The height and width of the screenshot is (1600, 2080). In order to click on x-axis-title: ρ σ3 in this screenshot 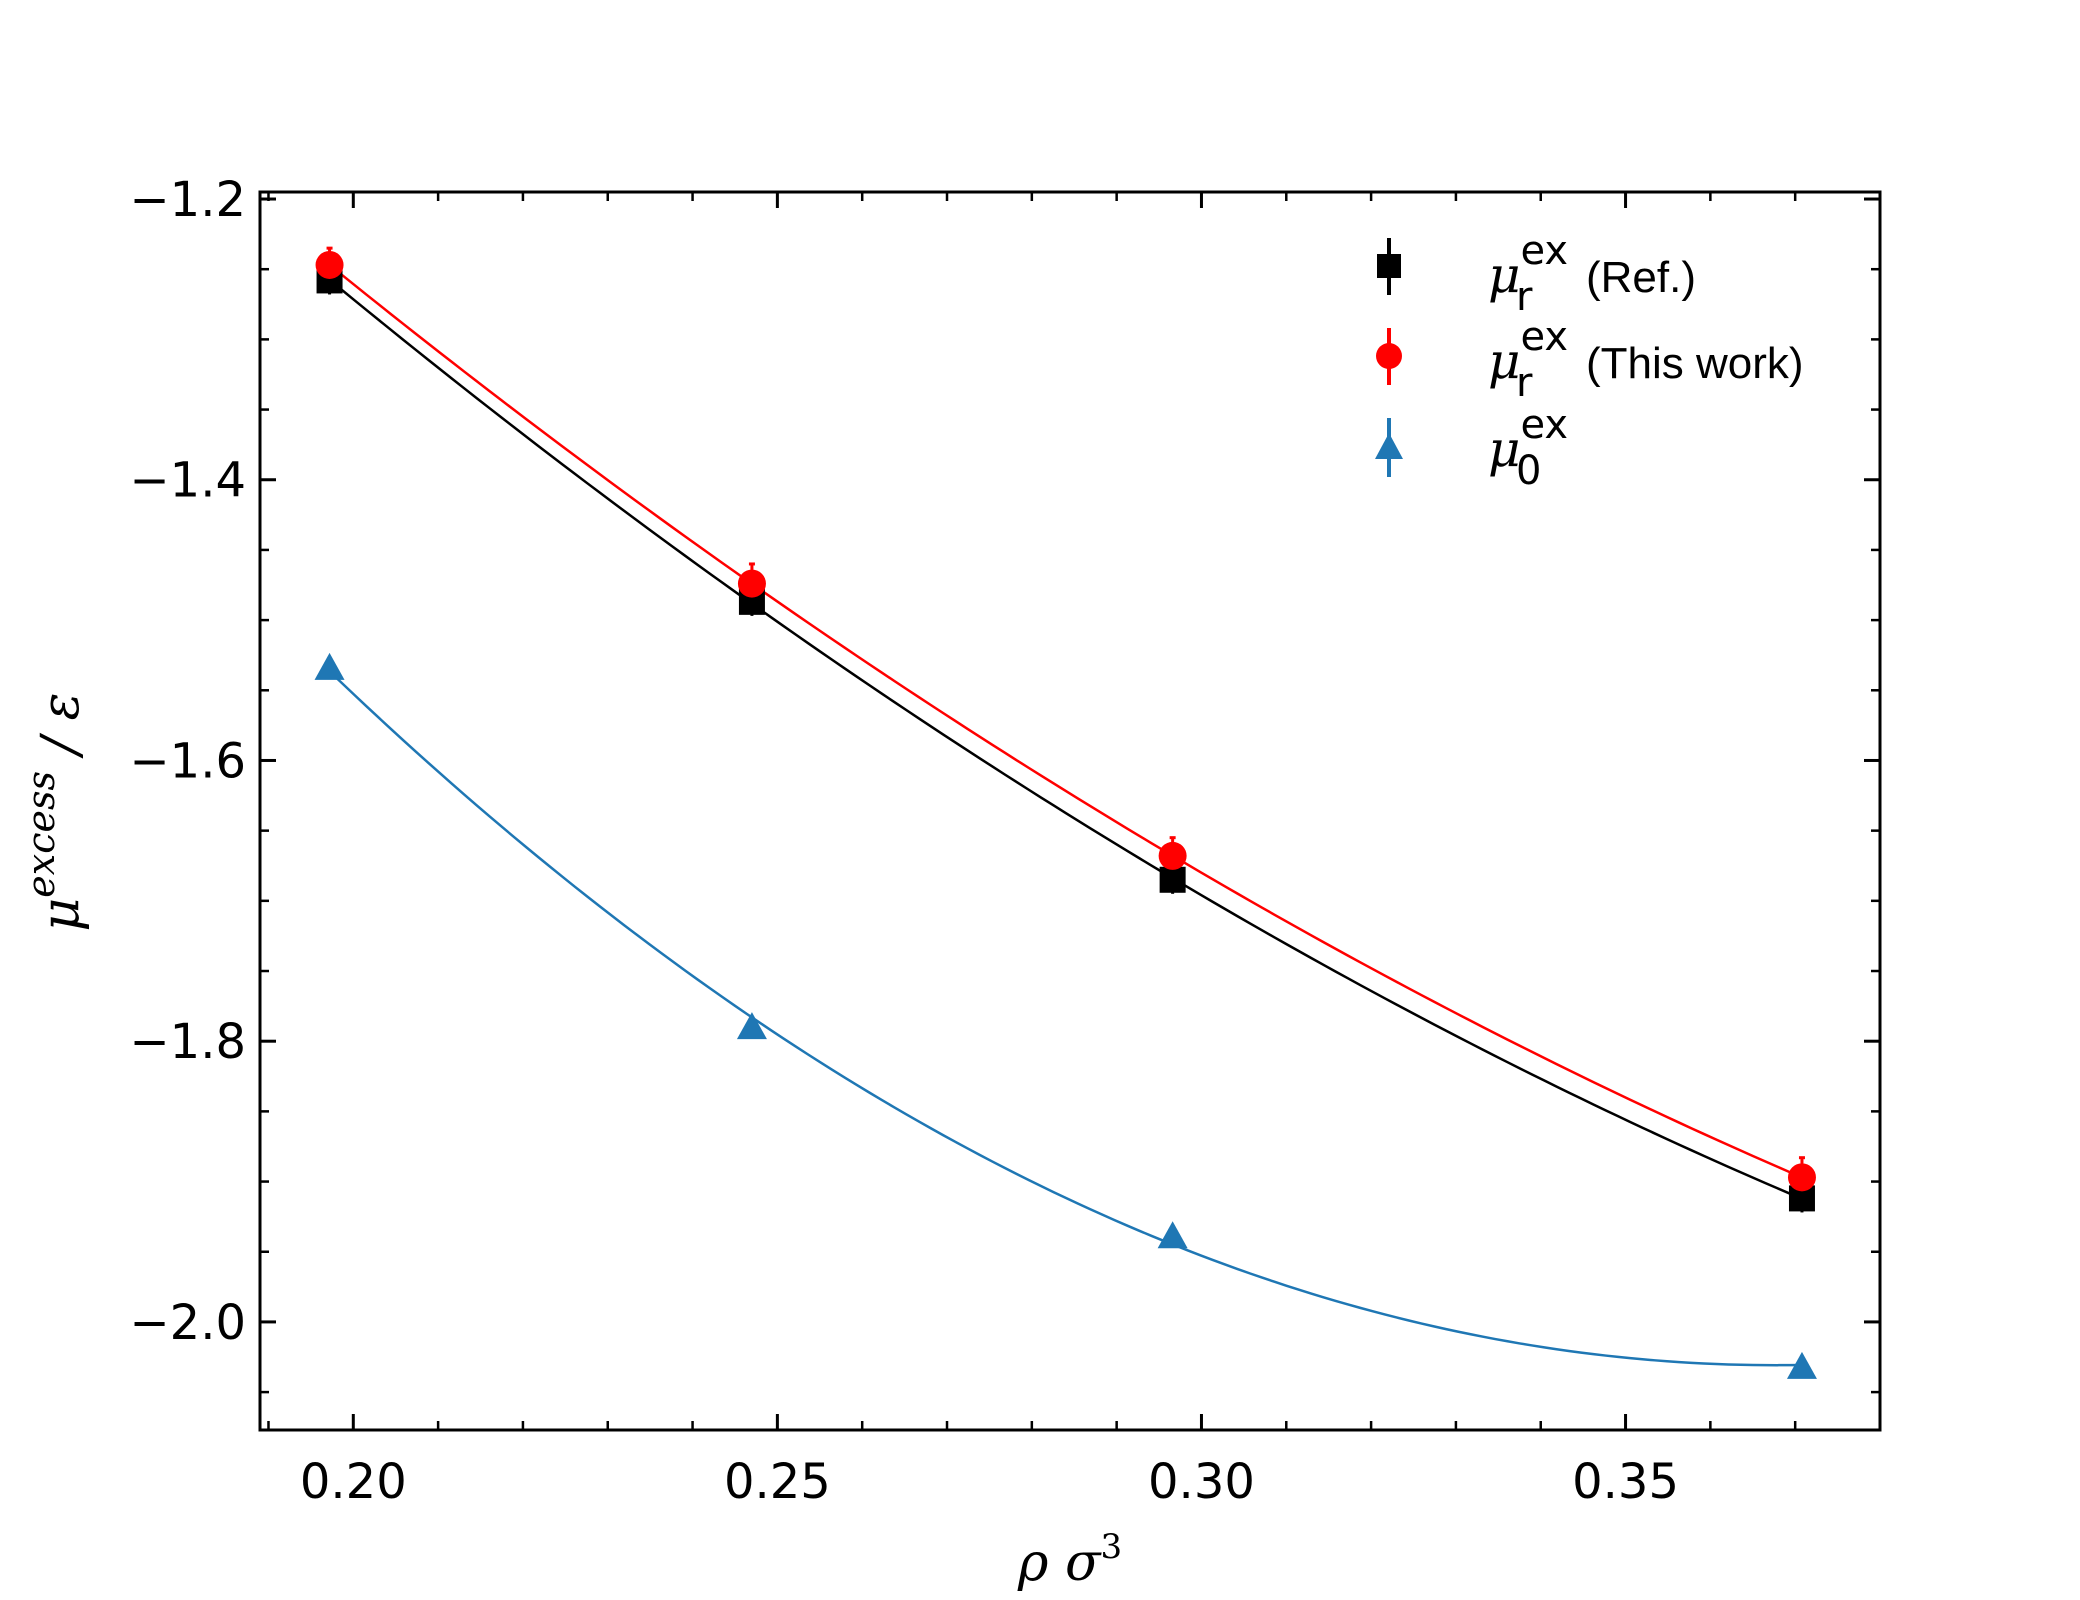, I will do `click(1069, 1560)`.